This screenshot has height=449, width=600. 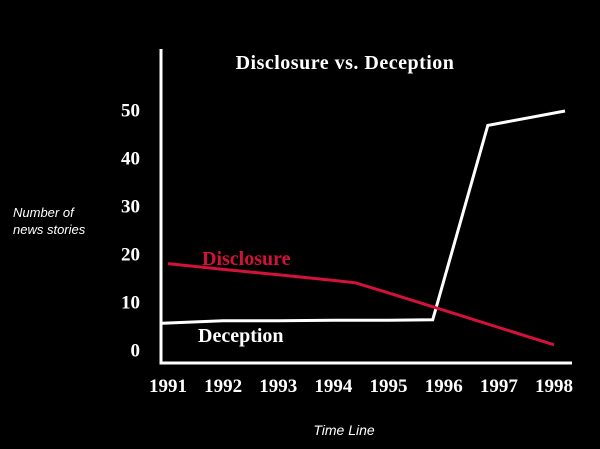 What do you see at coordinates (241, 336) in the screenshot?
I see `deception-series-label: Deception` at bounding box center [241, 336].